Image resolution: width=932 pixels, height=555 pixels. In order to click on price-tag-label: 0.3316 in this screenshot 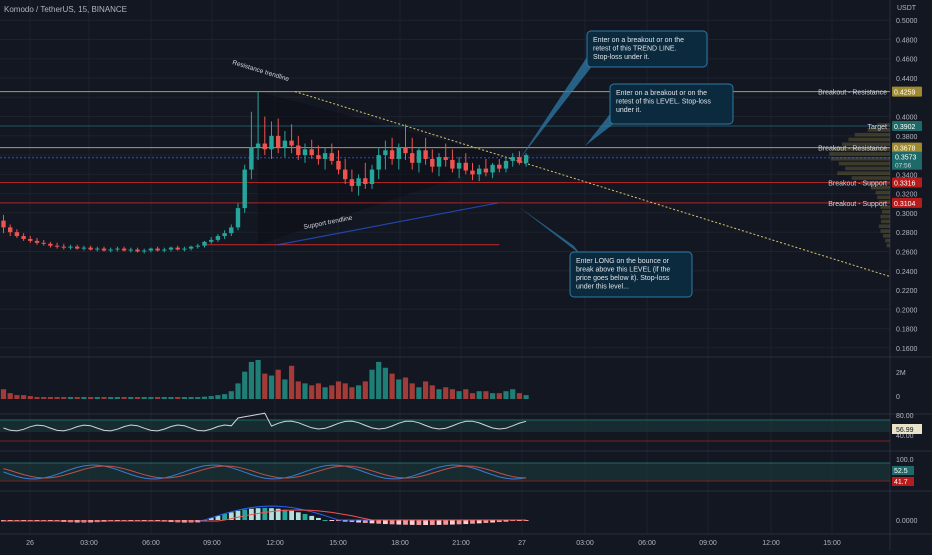, I will do `click(905, 183)`.